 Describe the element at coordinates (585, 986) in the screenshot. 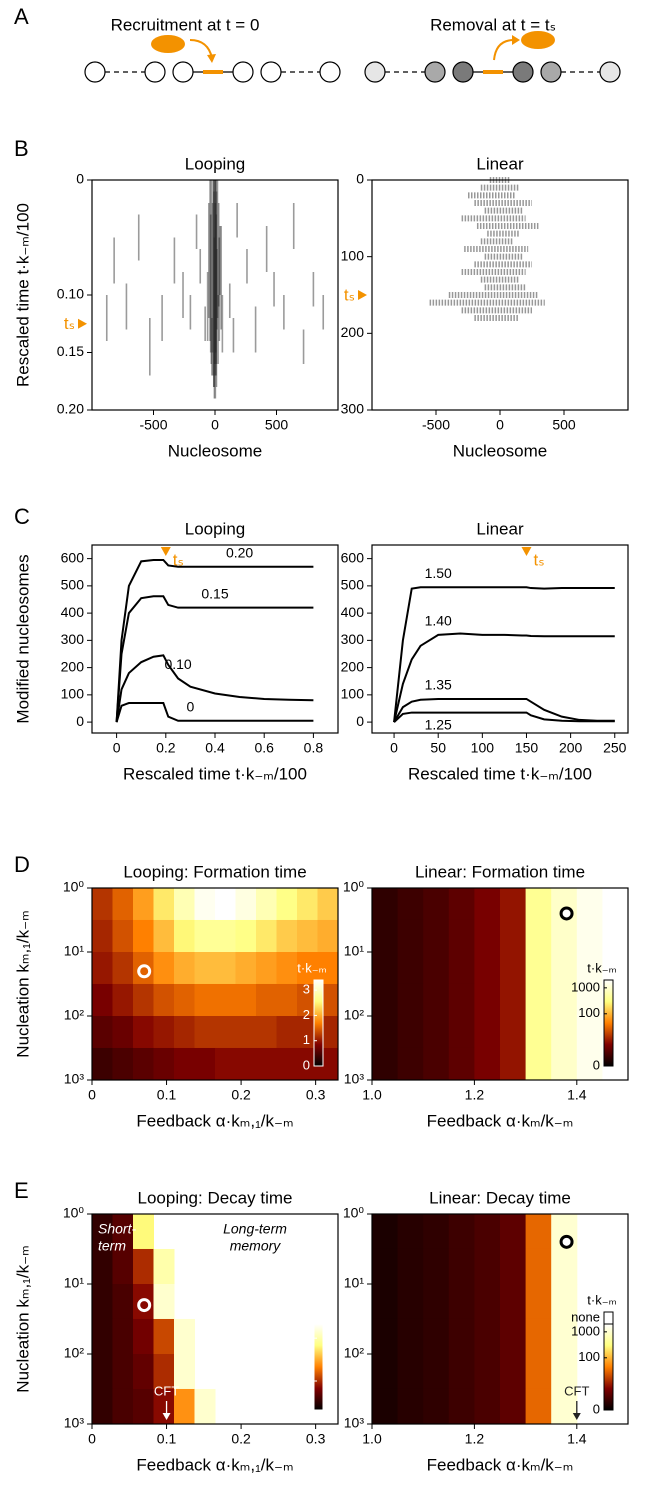

I see `colorbar-tick-label: 1000` at that location.